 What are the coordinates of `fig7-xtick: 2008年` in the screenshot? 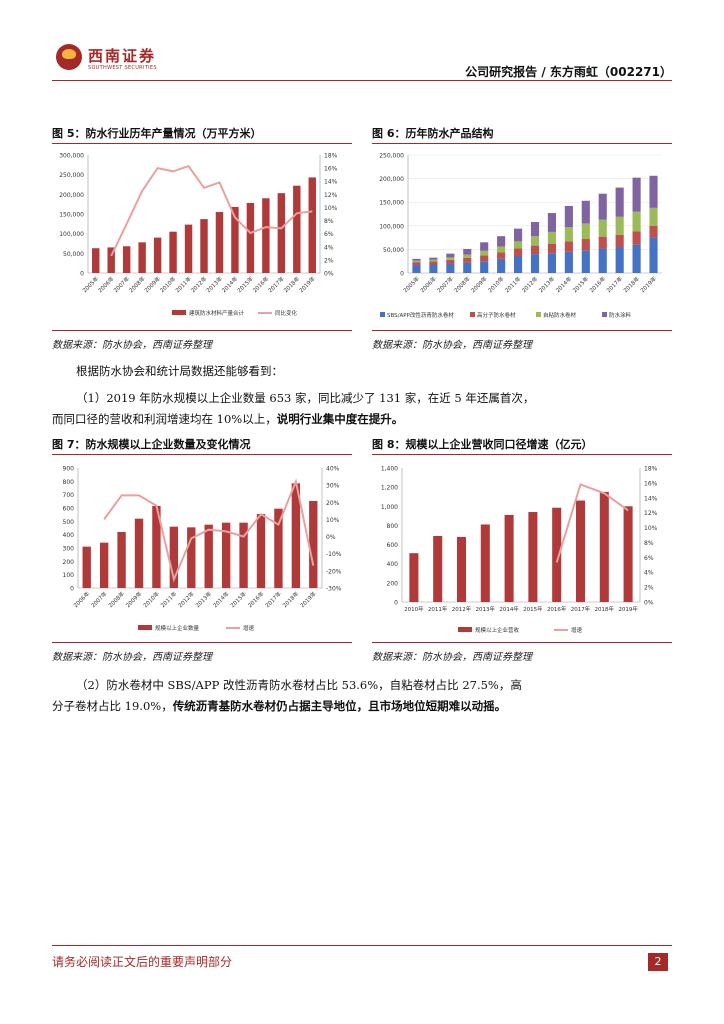 It's located at (117, 599).